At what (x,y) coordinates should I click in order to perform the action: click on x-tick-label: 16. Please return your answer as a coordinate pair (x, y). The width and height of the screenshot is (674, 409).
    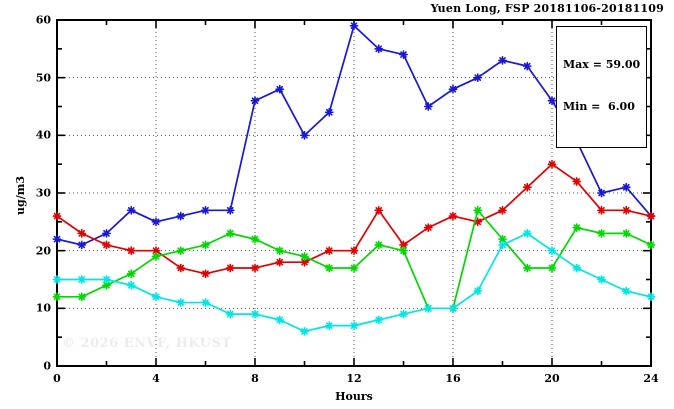
    Looking at the image, I should click on (453, 378).